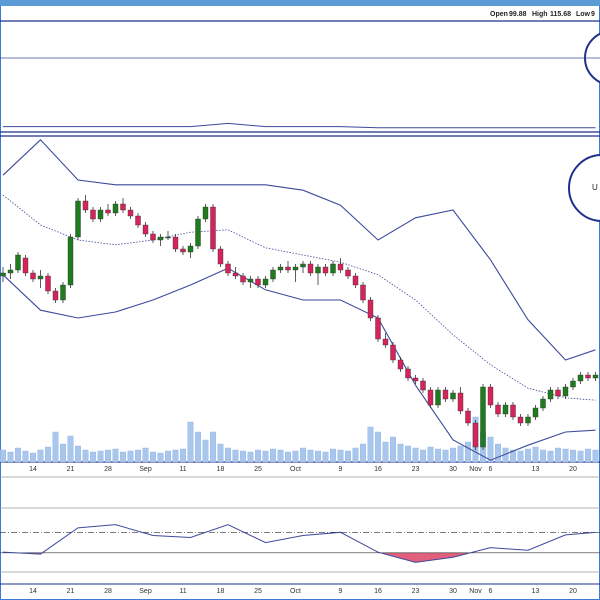 Image resolution: width=600 pixels, height=600 pixels. I want to click on header-value: 115.68, so click(560, 14).